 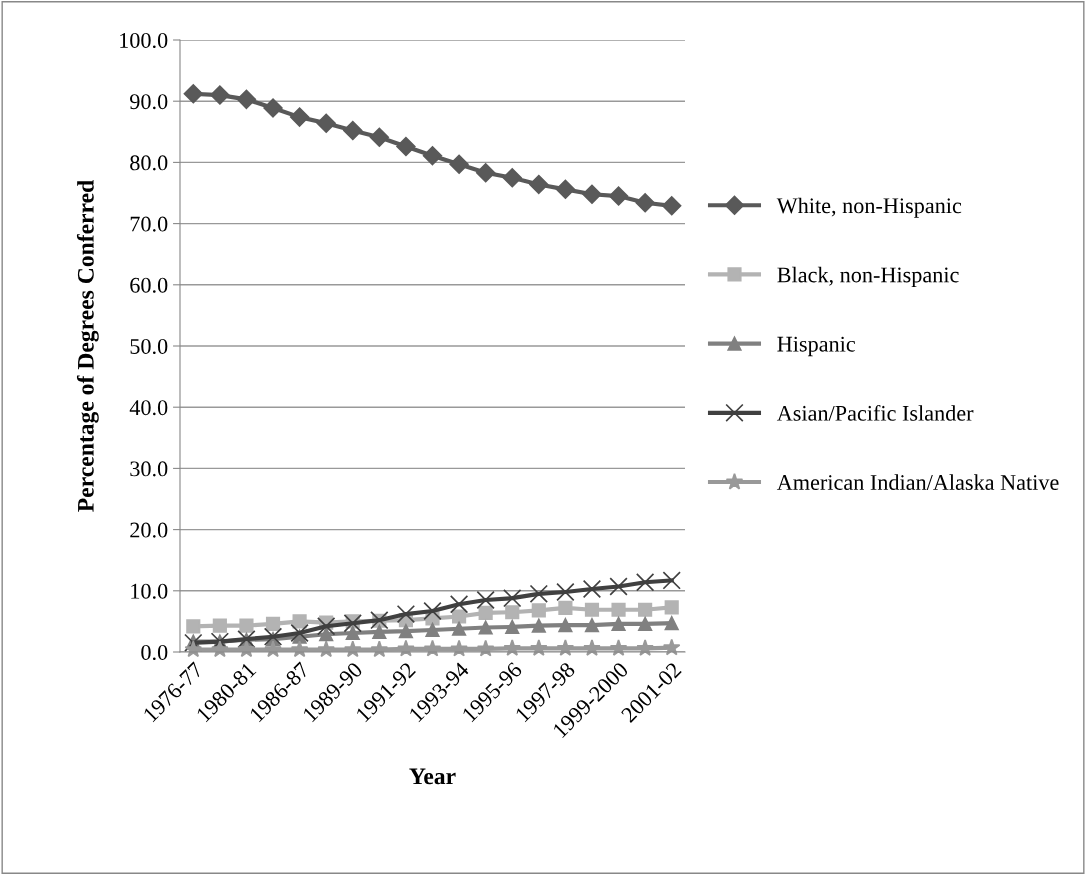 I want to click on legend-label: Hispanic, so click(x=816, y=346).